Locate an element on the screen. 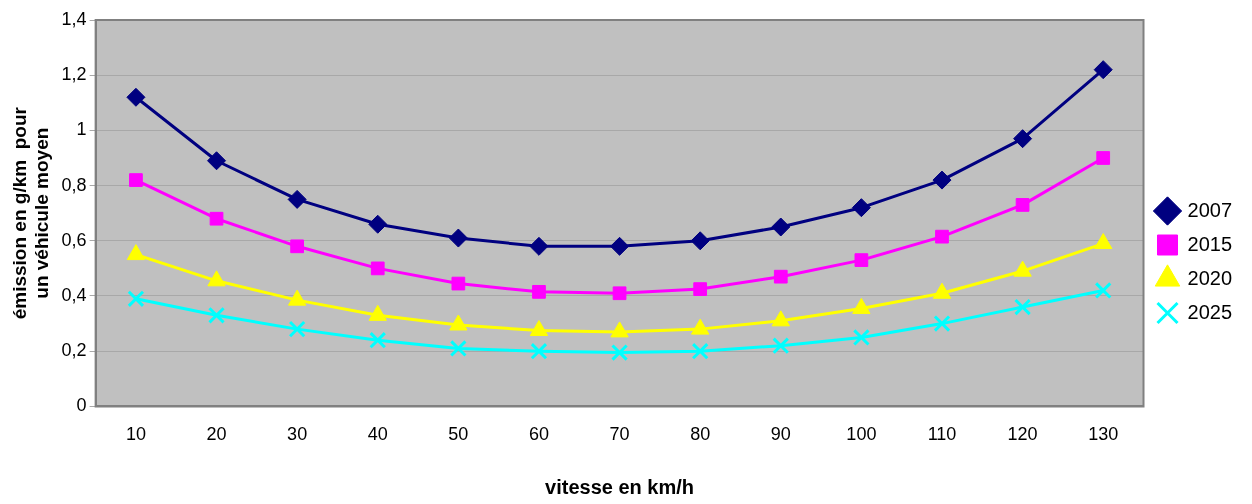  y-tick-label: 1 is located at coordinates (81, 129).